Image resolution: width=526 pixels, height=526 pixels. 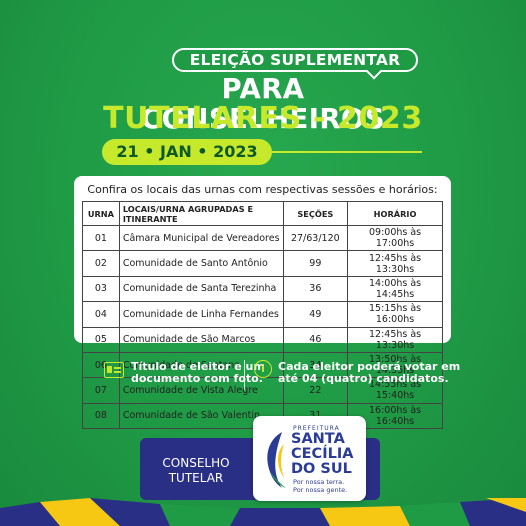 I want to click on cell-urna: 08, so click(x=101, y=416).